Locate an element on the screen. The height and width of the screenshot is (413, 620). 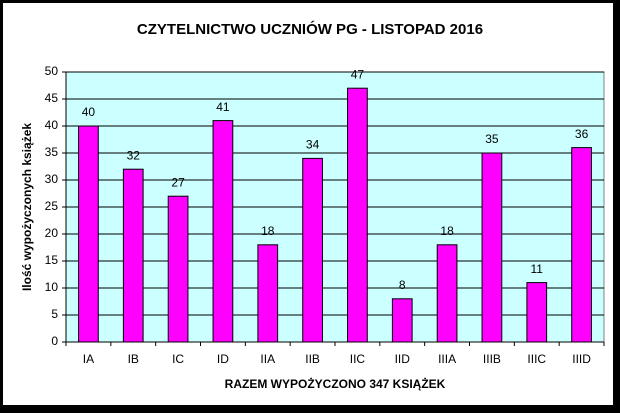
y-tick-label: 25 is located at coordinates (52, 206).